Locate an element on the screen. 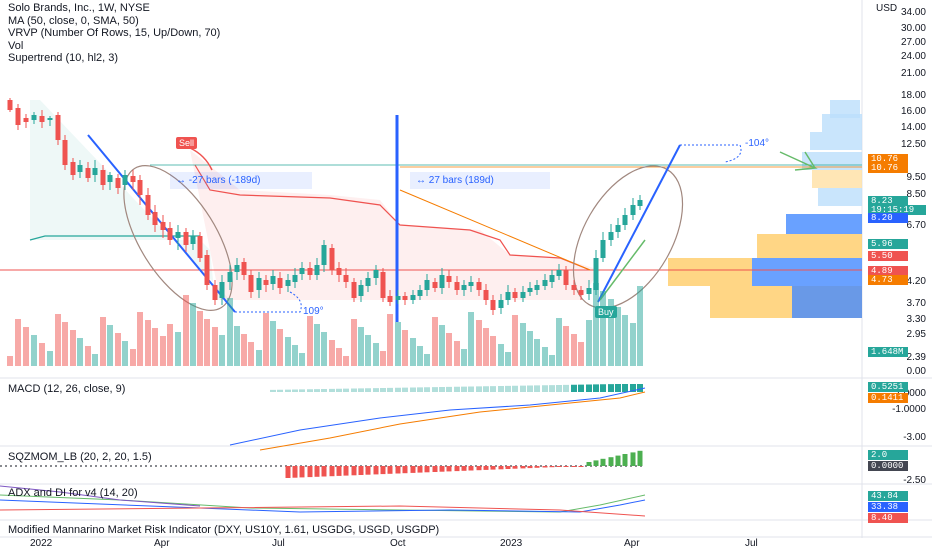  price-badge: 5.50 is located at coordinates (888, 256).